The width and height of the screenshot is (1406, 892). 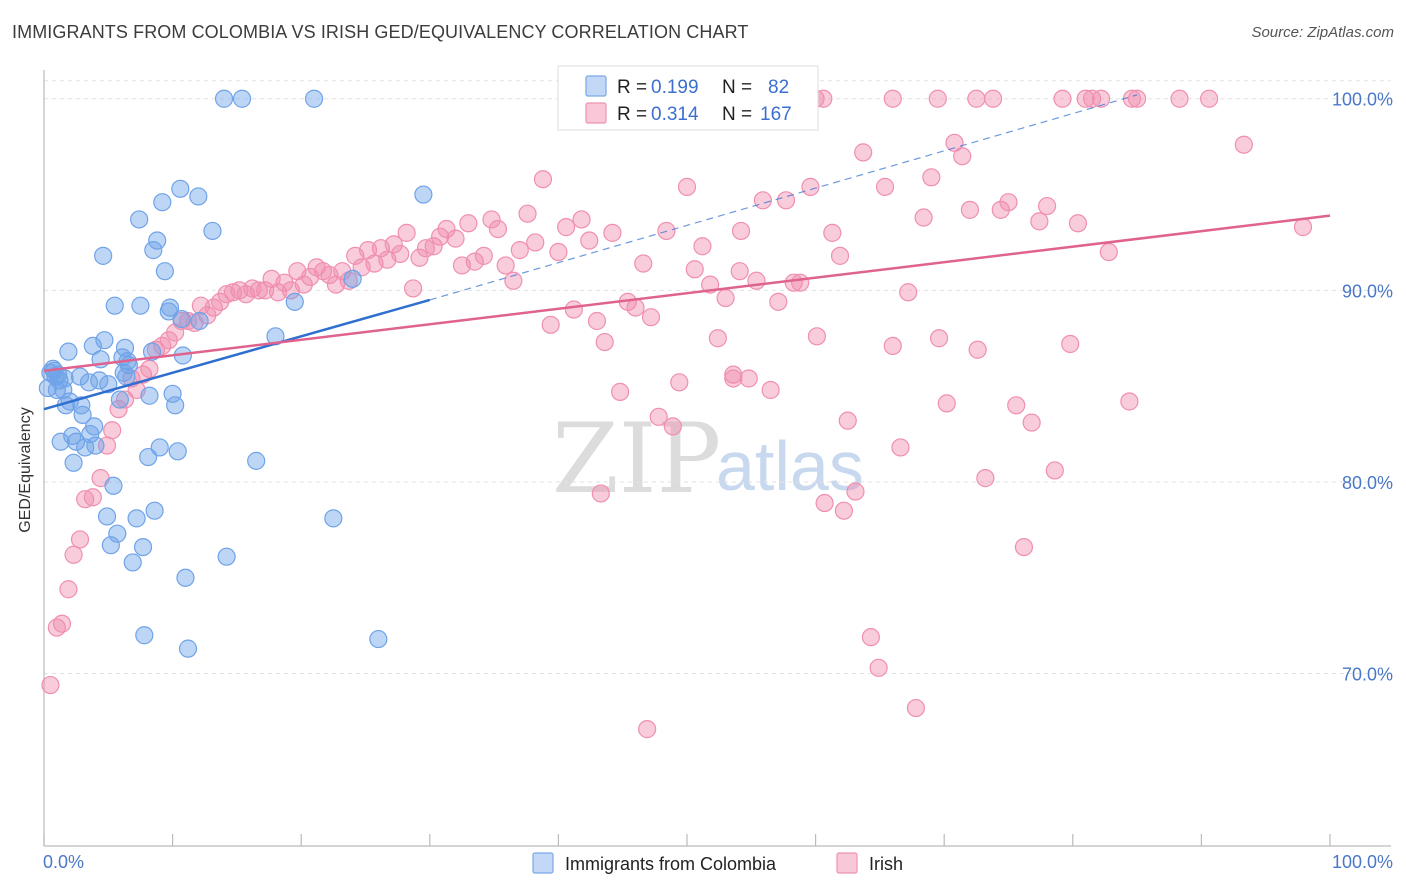 I want to click on y-axis-label: GED/Equivalency, so click(x=25, y=469).